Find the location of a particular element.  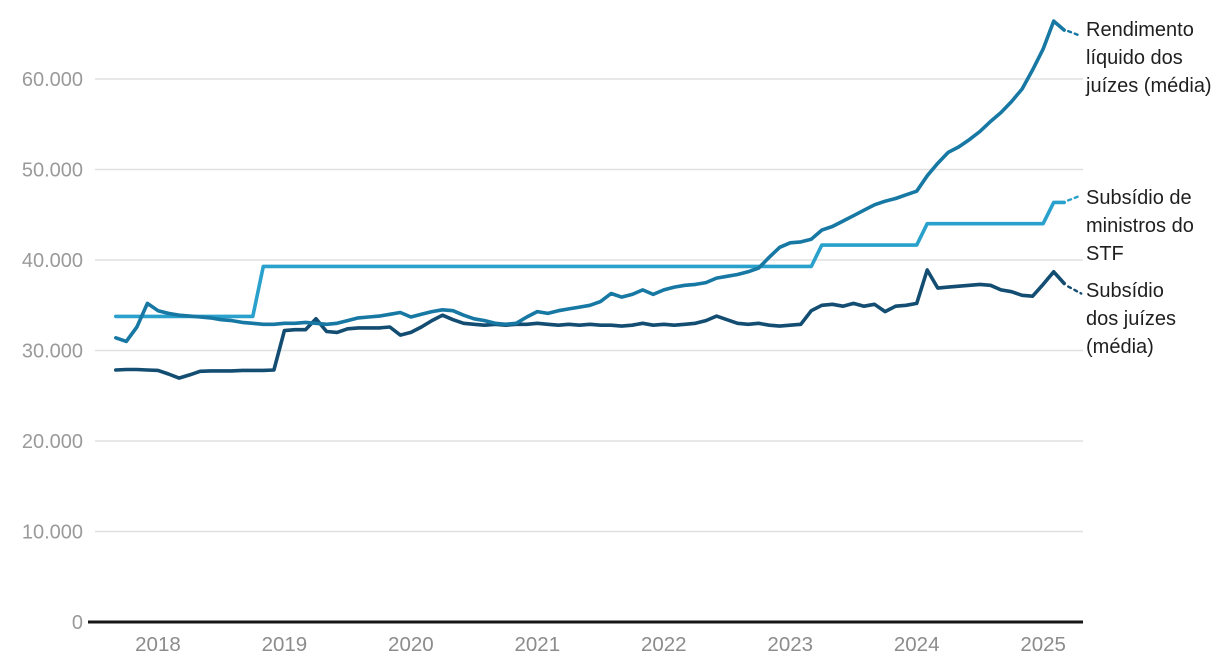

x-tick-label-2023: 2023 is located at coordinates (790, 644).